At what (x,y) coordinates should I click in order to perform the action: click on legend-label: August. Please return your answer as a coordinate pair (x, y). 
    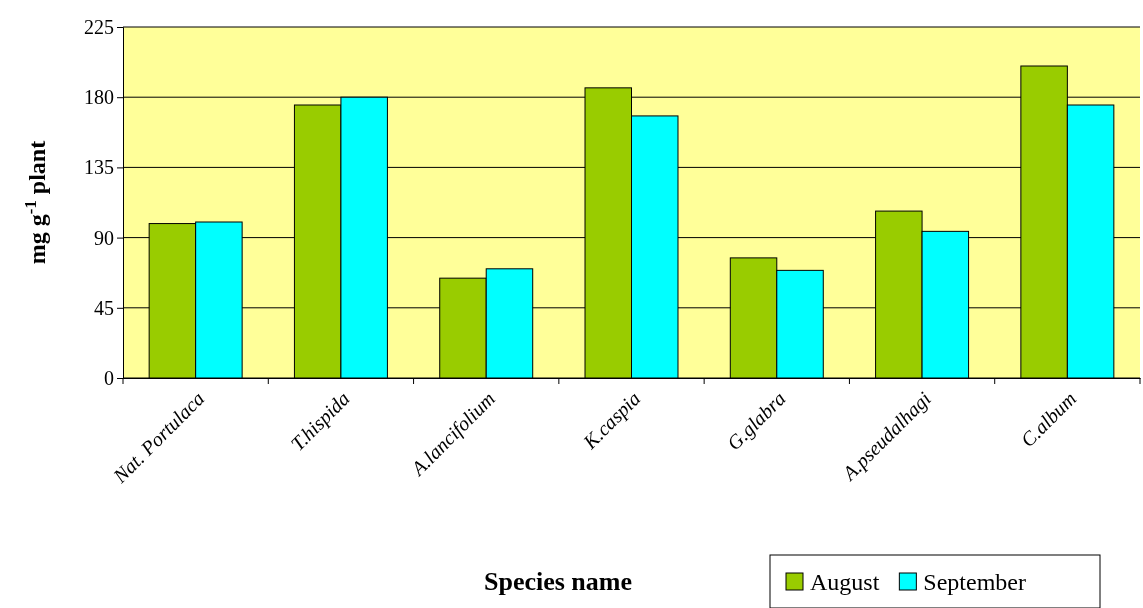
    Looking at the image, I should click on (845, 582).